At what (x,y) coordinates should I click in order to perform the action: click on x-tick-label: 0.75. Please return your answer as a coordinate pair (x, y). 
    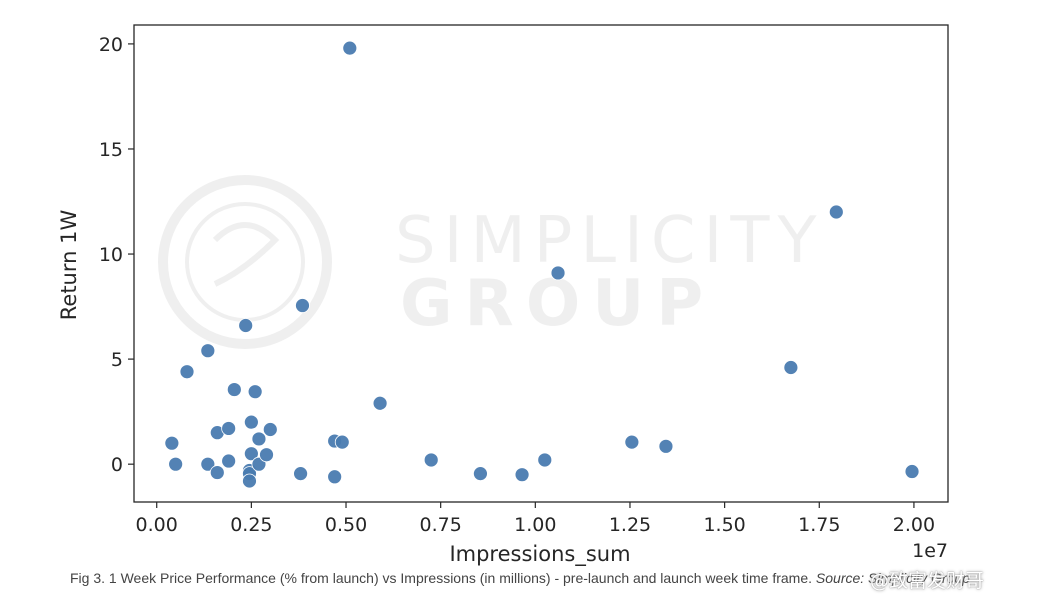
    Looking at the image, I should click on (441, 525).